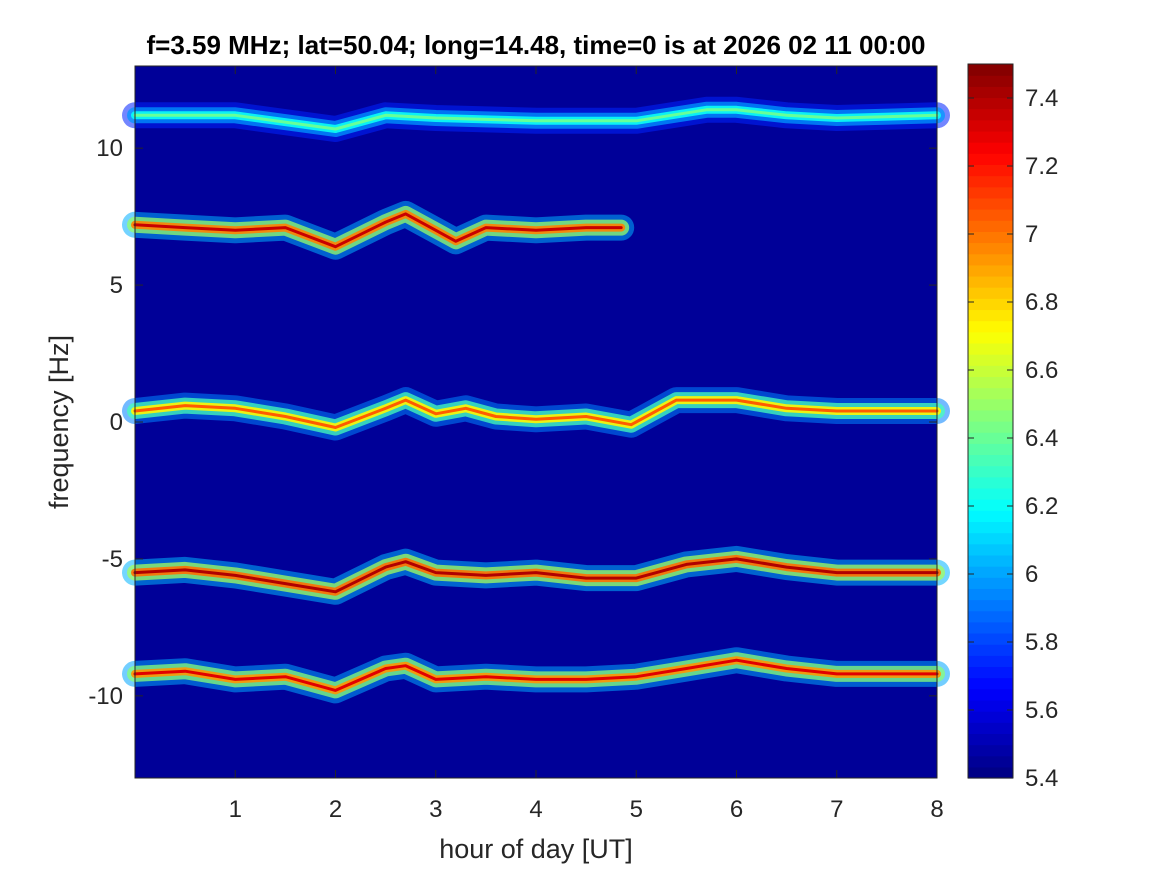  Describe the element at coordinates (112, 559) in the screenshot. I see `y-tick-label: -5` at that location.